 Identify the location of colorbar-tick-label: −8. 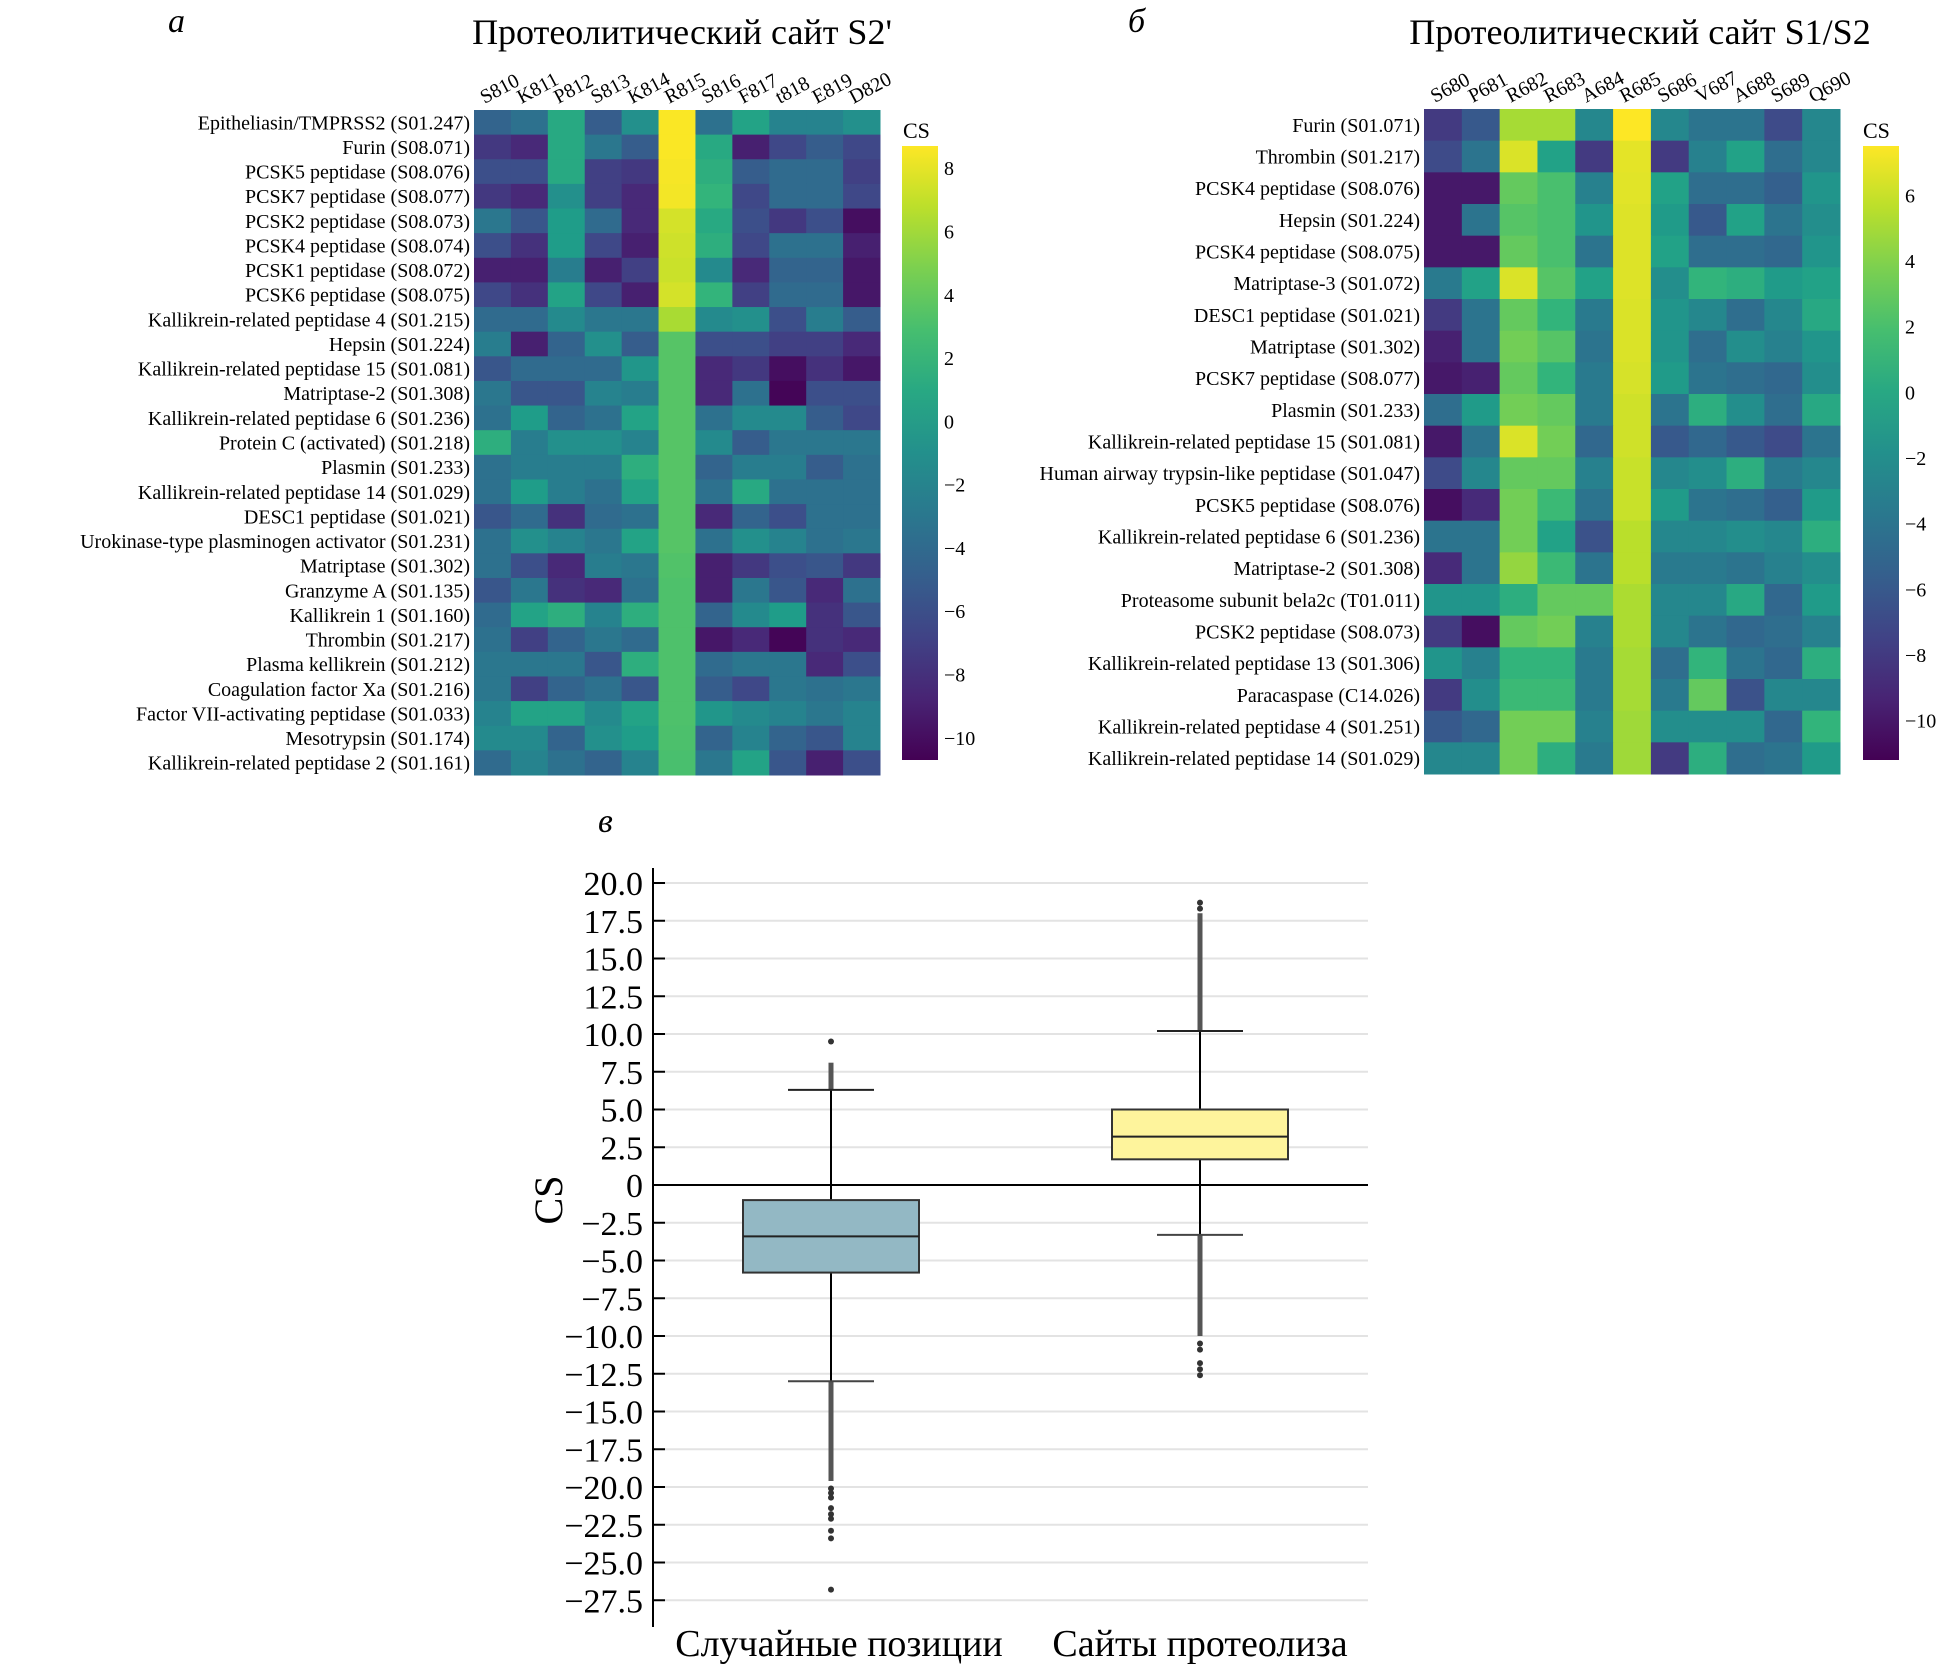
(954, 676).